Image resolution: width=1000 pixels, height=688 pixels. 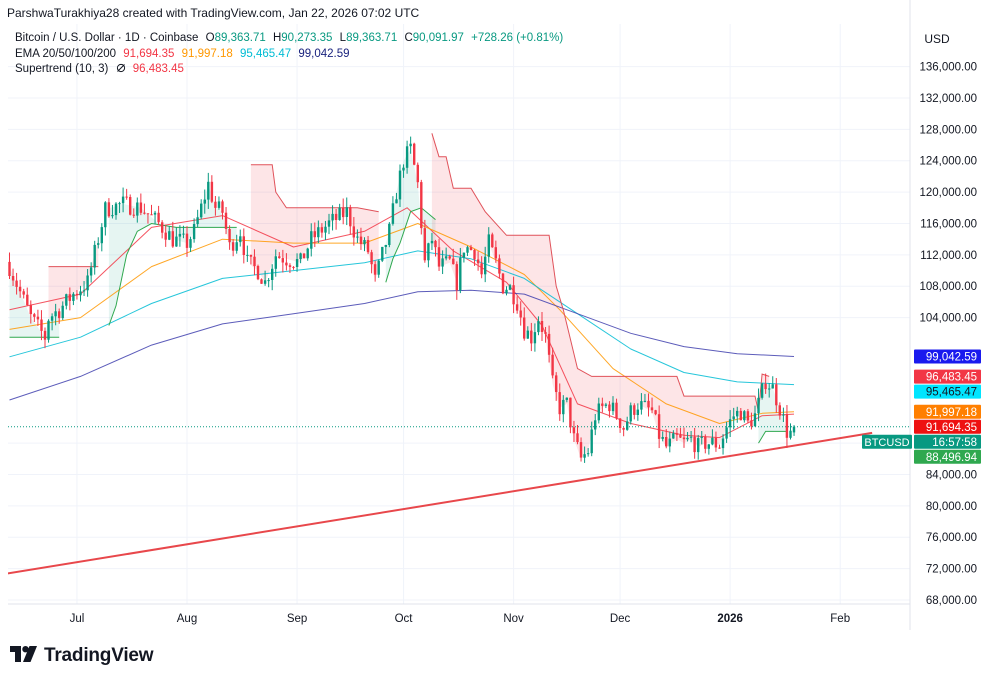 I want to click on supertrend-fill-down, so click(x=73, y=278).